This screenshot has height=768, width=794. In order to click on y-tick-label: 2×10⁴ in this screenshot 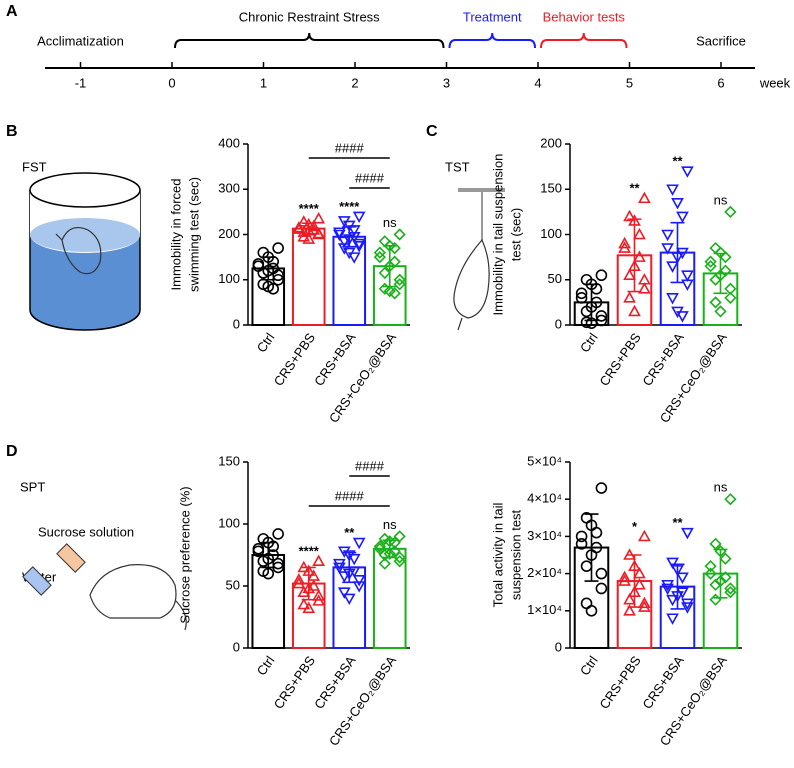, I will do `click(544, 572)`.